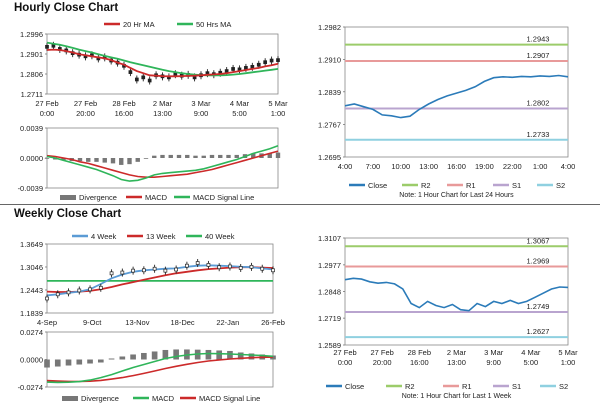  What do you see at coordinates (300, 204) in the screenshot?
I see `section-divider` at bounding box center [300, 204].